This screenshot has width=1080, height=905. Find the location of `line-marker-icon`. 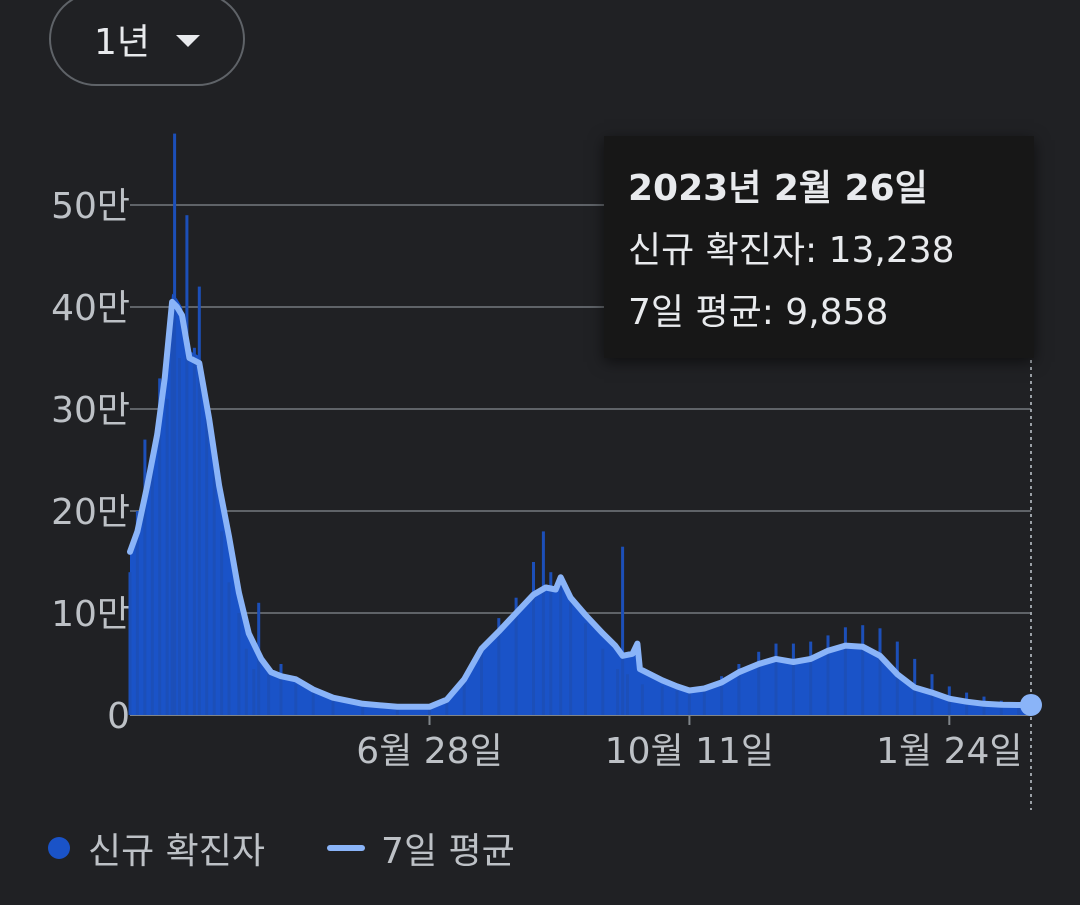

line-marker-icon is located at coordinates (346, 848).